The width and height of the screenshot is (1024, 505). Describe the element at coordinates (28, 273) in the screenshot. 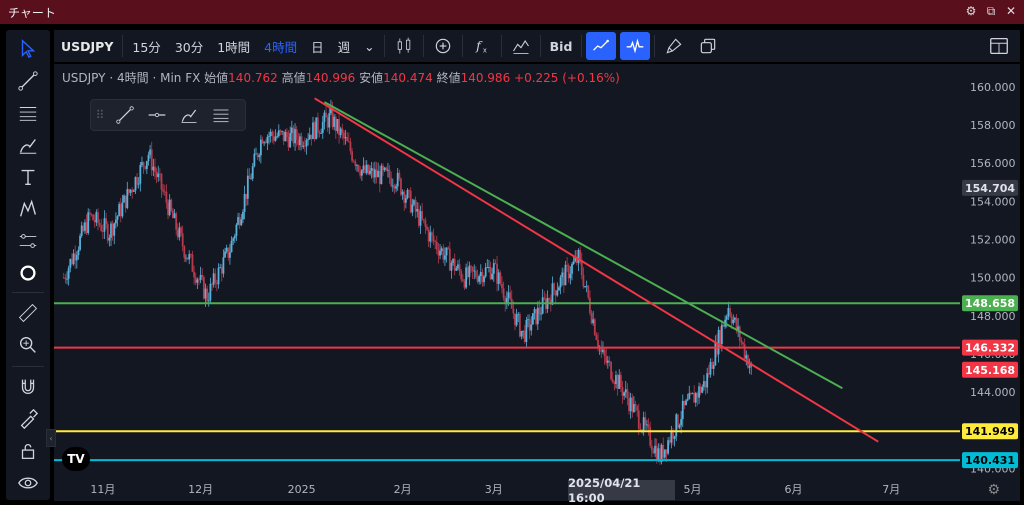

I see `circle-shape-icon` at that location.